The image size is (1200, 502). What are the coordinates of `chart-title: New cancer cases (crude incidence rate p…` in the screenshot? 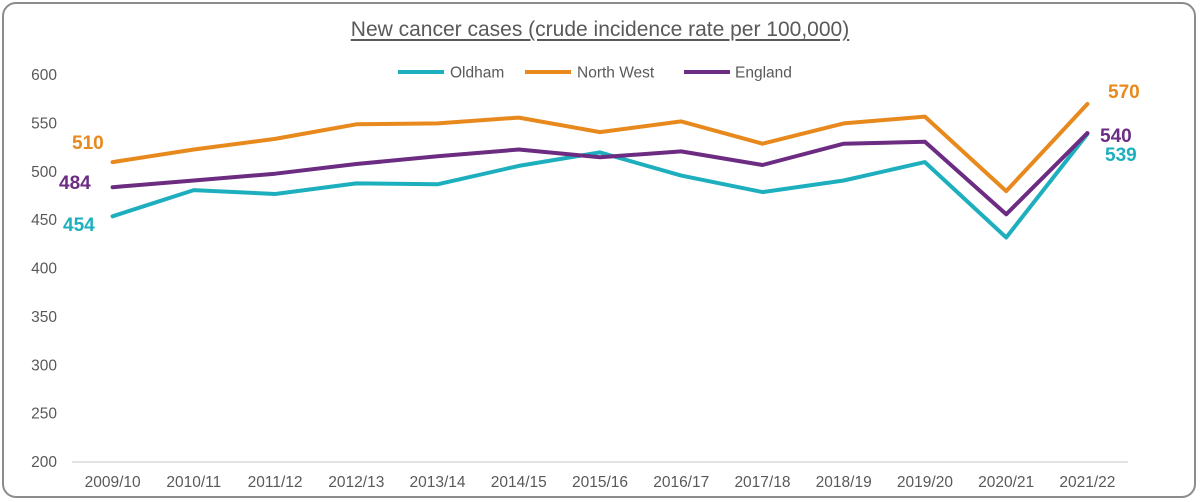 It's located at (600, 29).